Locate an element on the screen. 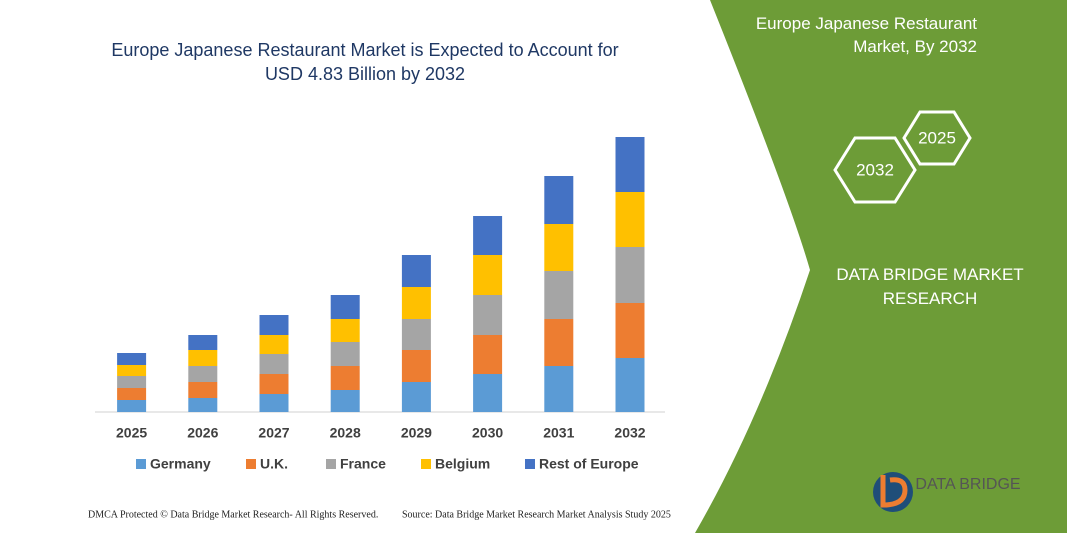 Image resolution: width=1067 pixels, height=533 pixels. x-tick-label: 2032 is located at coordinates (629, 433).